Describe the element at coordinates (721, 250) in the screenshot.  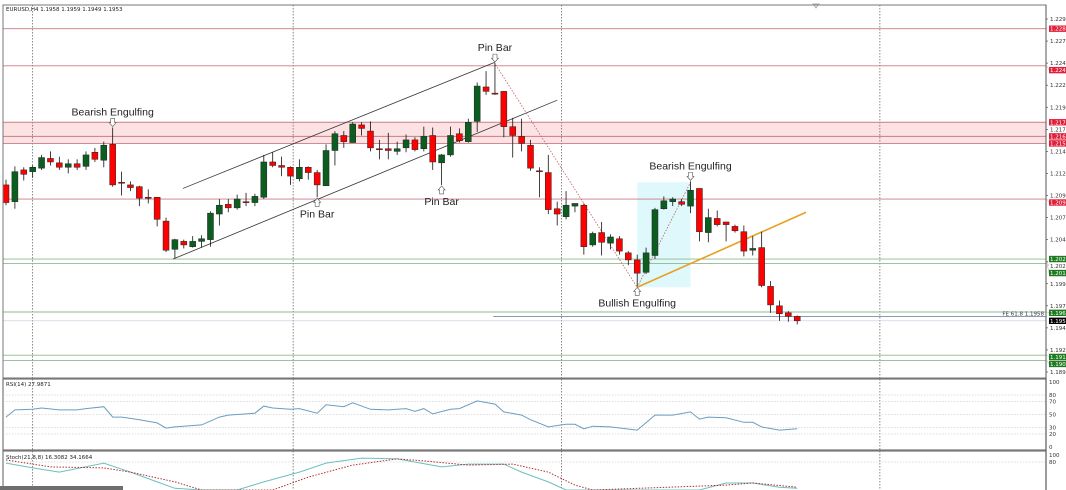
I see `trendline-orange` at that location.